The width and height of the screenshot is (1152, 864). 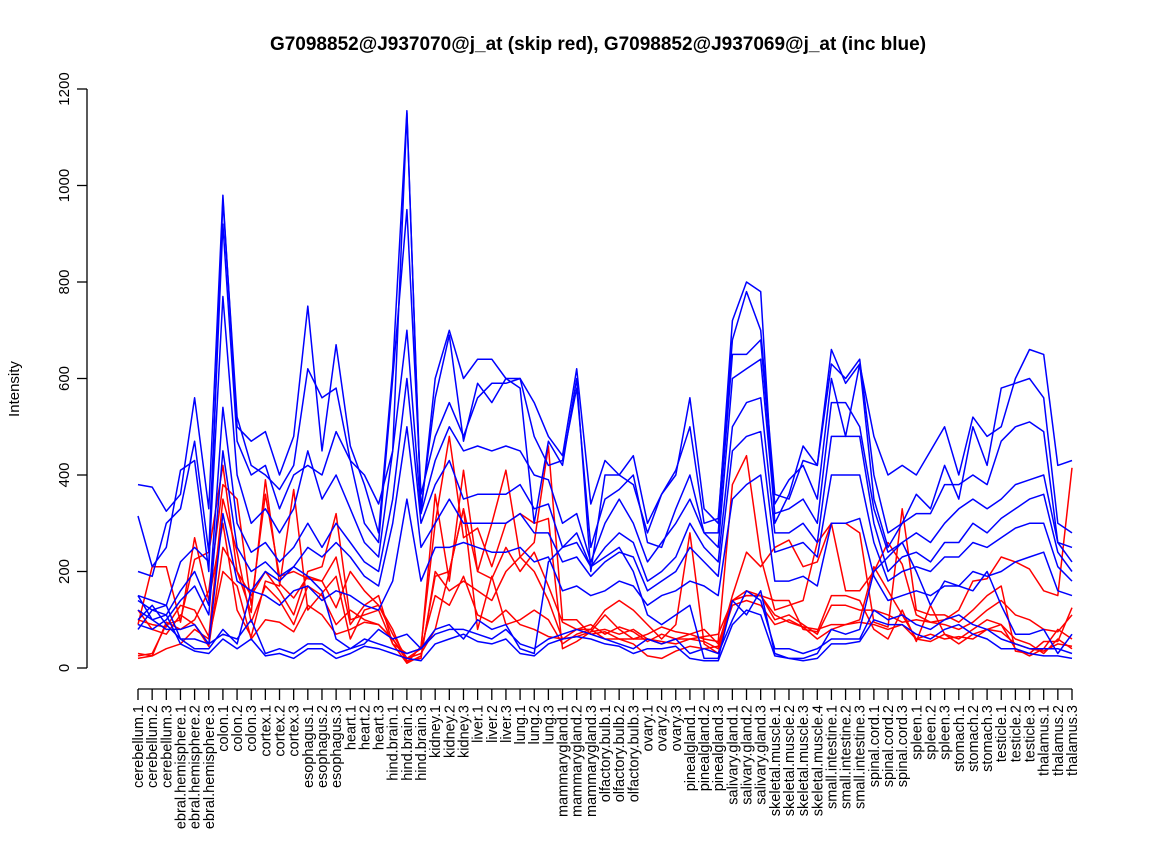 I want to click on x-tick-label: lung.3, so click(x=549, y=725).